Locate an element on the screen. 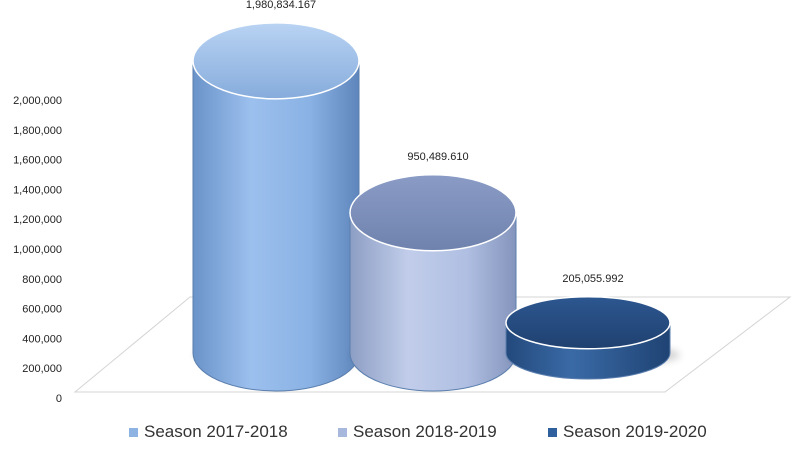 This screenshot has height=452, width=800. data-label: 1,980,834.167 is located at coordinates (281, 5).